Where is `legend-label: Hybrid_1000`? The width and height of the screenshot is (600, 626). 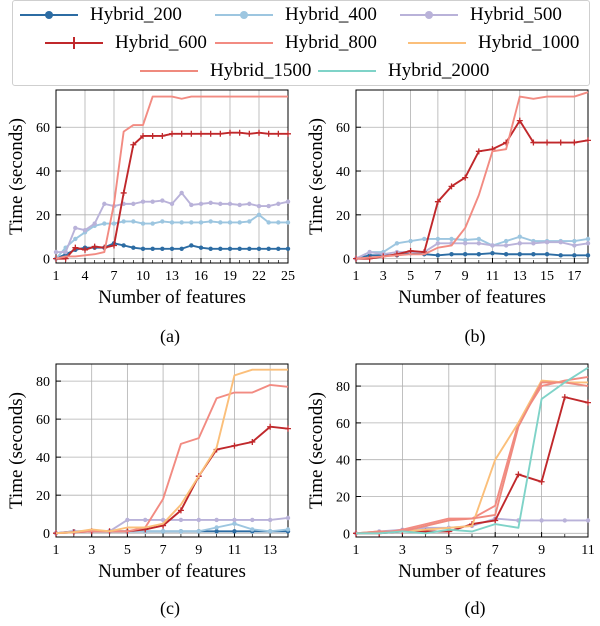 legend-label: Hybrid_1000 is located at coordinates (529, 42).